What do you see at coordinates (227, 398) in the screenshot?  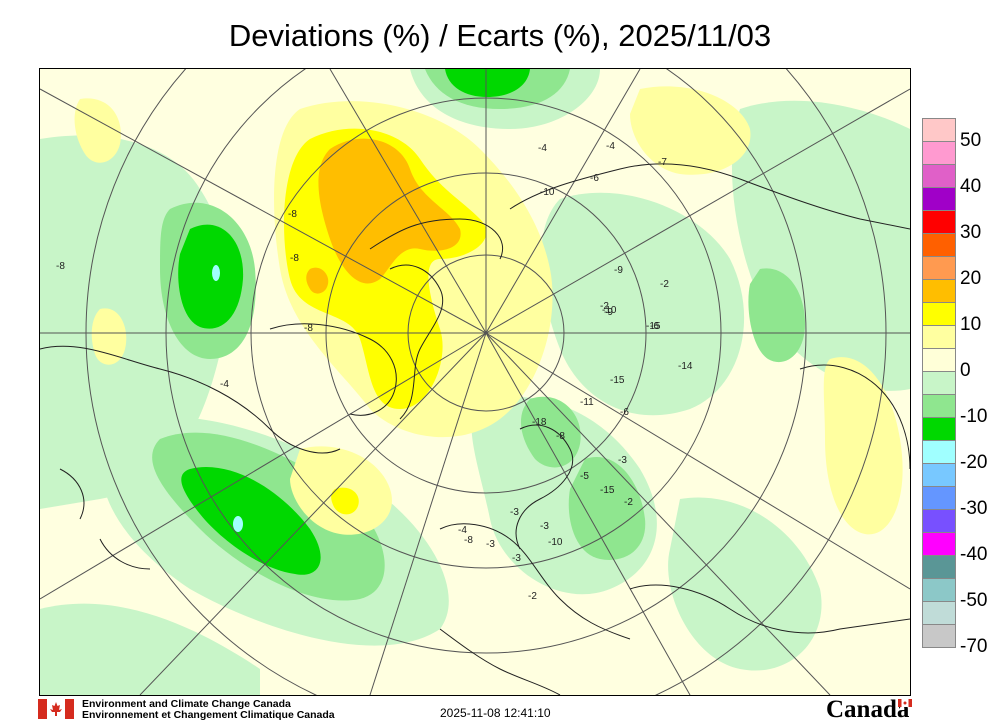 I see `anomaly-cyan` at bounding box center [227, 398].